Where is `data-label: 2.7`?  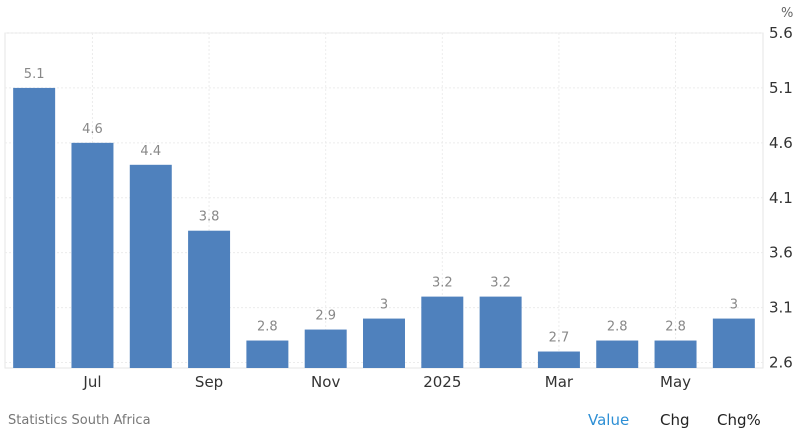 data-label: 2.7 is located at coordinates (559, 338).